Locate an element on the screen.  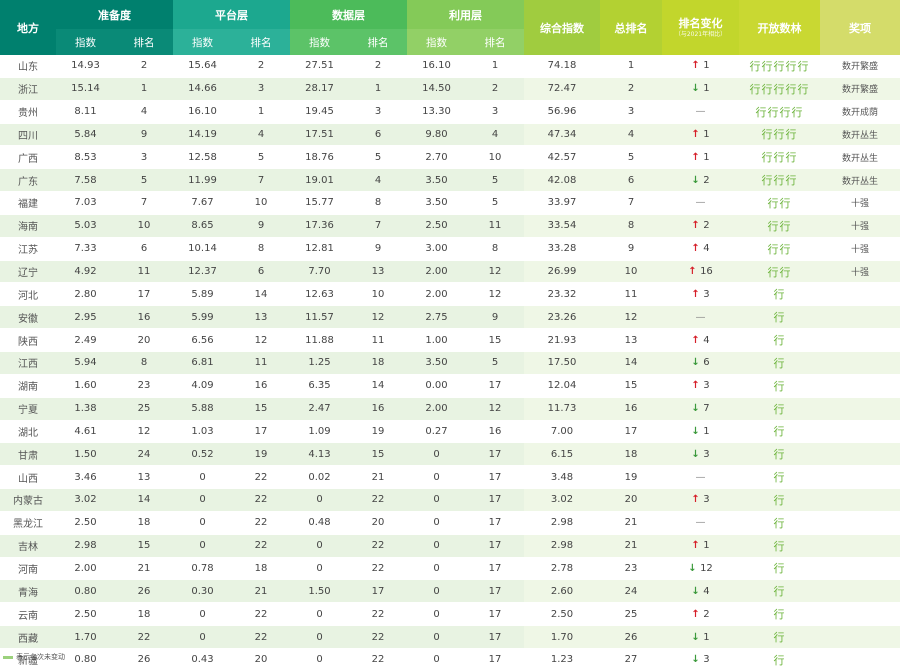
cell-composite: 11.73 is located at coordinates (562, 409).